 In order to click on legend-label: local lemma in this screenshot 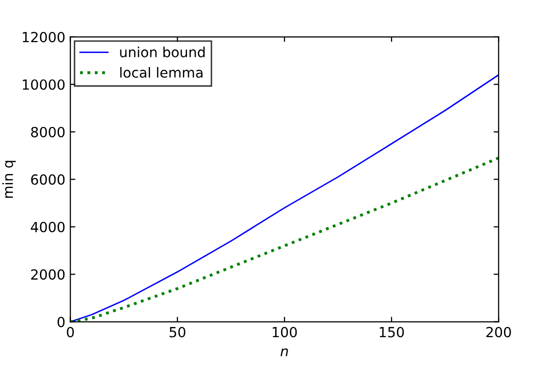, I will do `click(161, 72)`.